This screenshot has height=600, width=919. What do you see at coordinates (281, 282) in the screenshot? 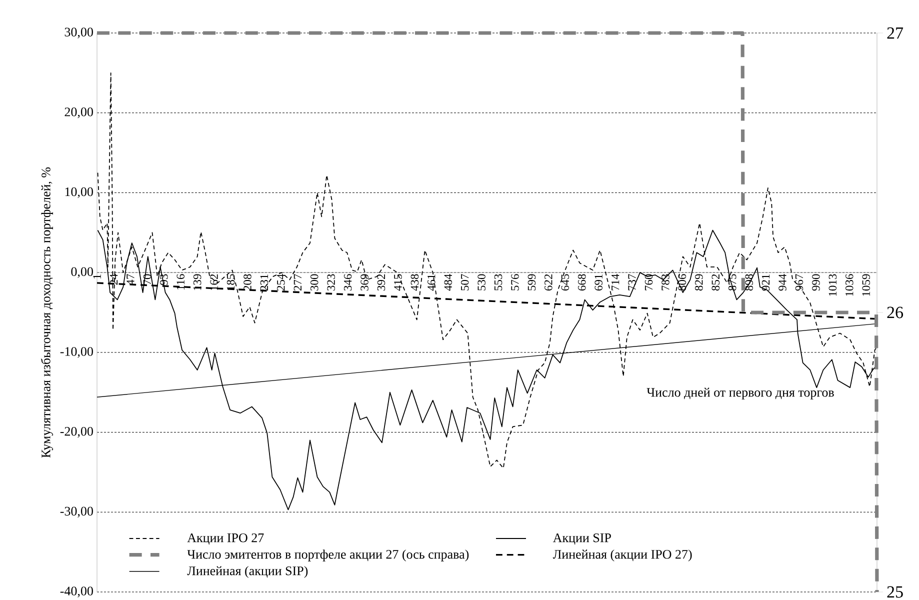
I see `x-tick-label: 254` at bounding box center [281, 282].